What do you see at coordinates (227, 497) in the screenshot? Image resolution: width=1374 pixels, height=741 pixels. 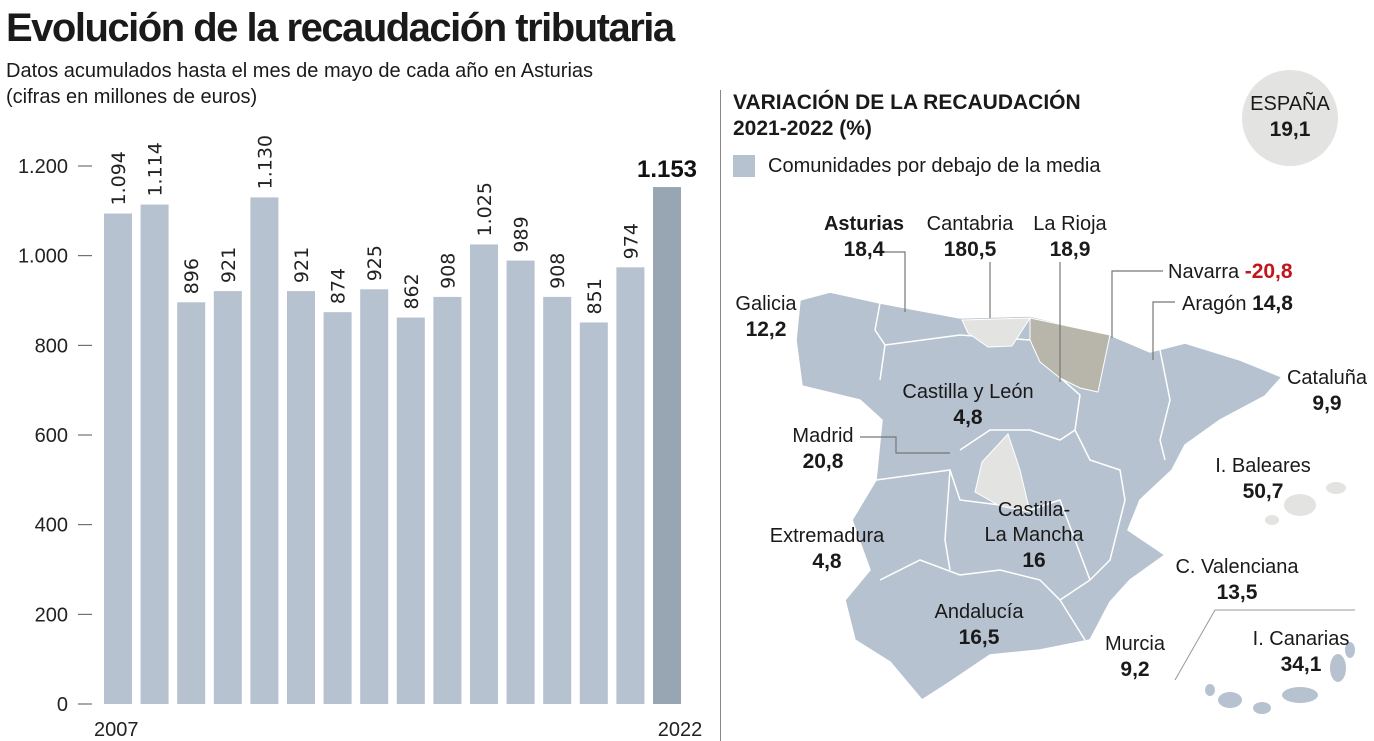 I see `bar-2010` at bounding box center [227, 497].